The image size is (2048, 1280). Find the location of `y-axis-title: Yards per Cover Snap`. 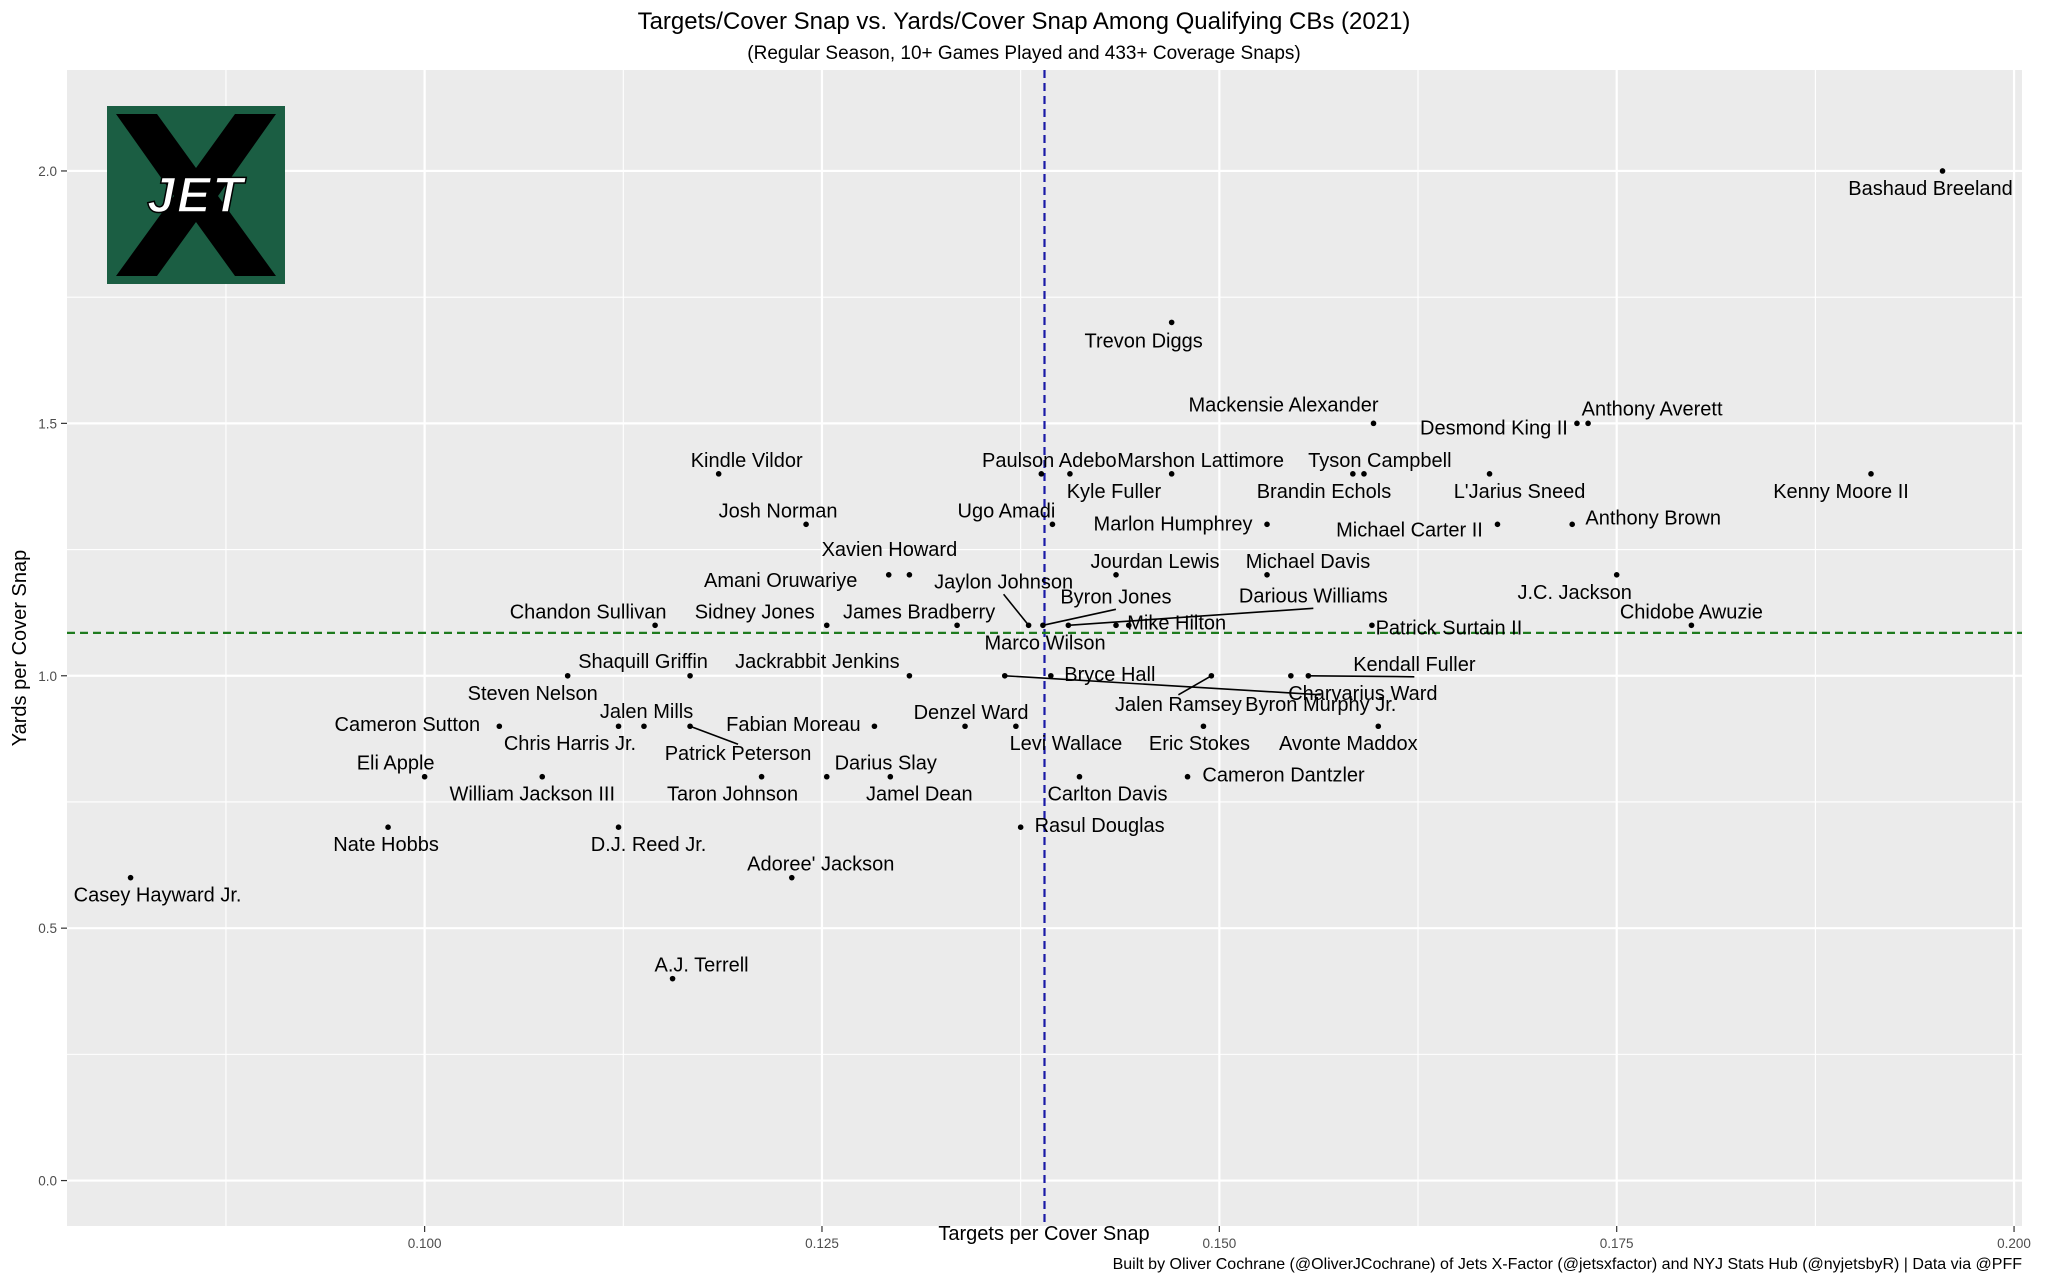

y-axis-title: Yards per Cover Snap is located at coordinates (20, 648).